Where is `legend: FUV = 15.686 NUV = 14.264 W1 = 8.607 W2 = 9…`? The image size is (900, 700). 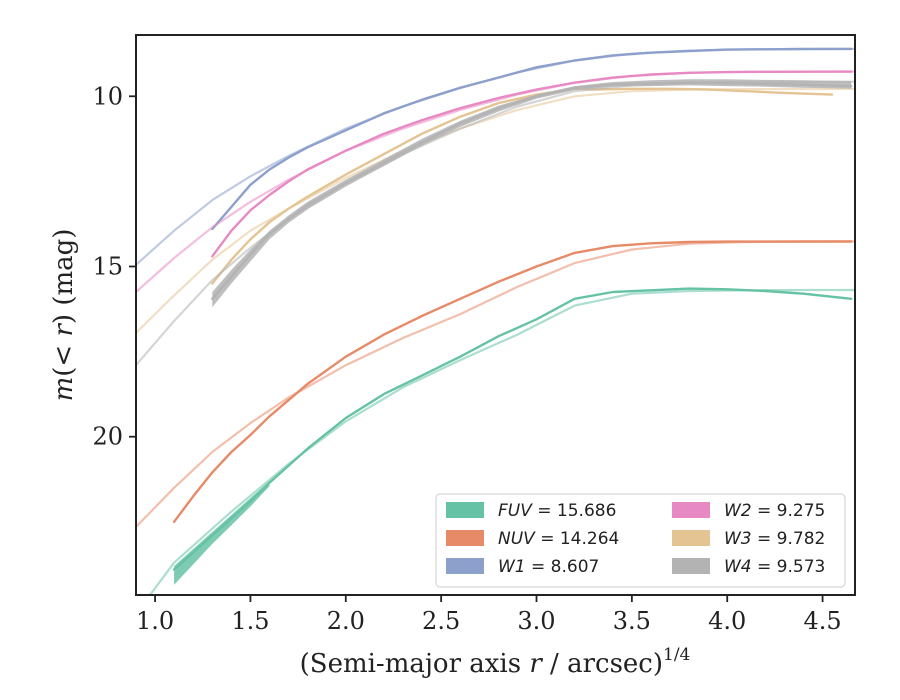
legend: FUV = 15.686 NUV = 14.264 W1 = 8.607 W2 = 9… is located at coordinates (640, 540).